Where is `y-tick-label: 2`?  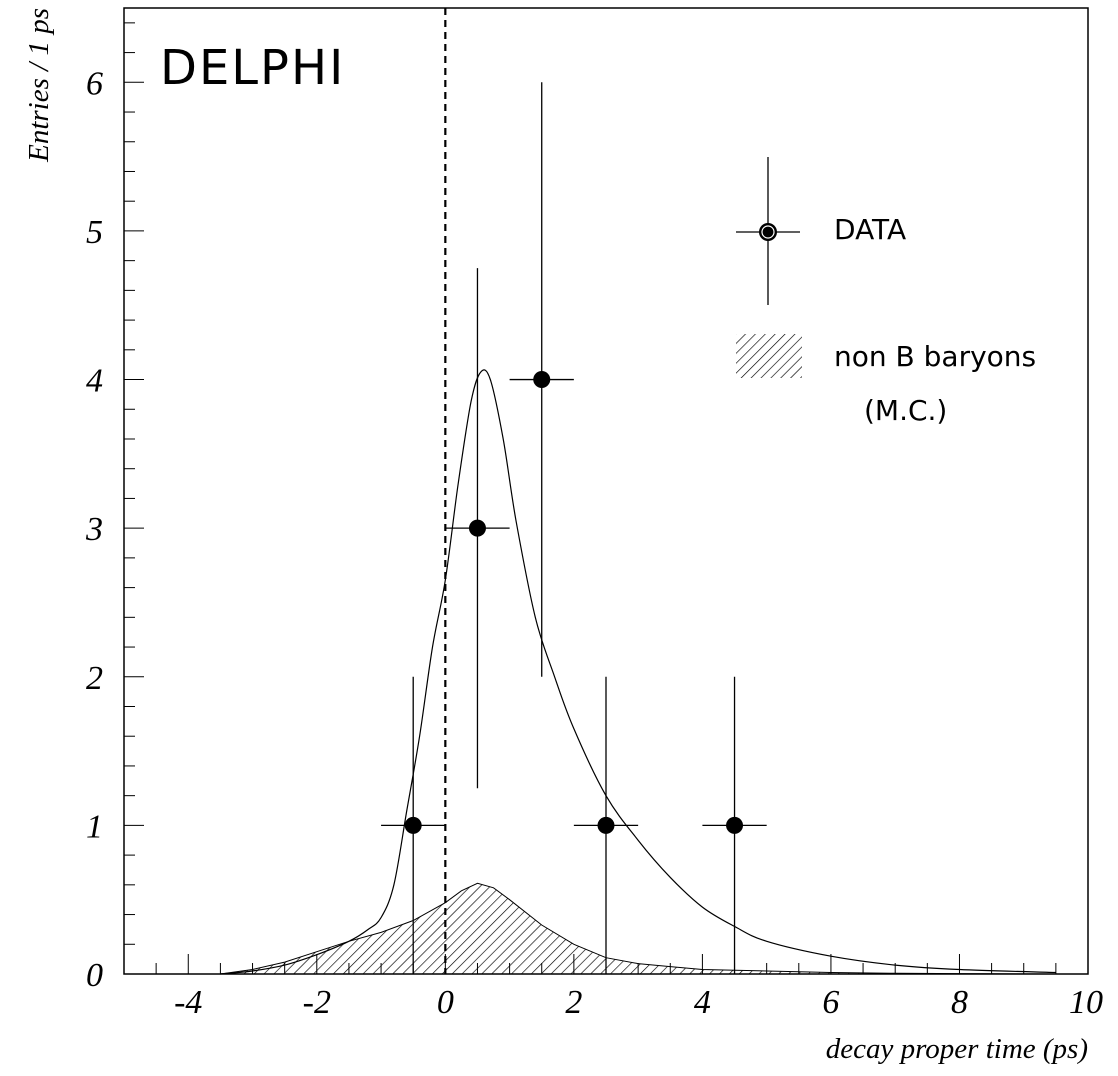 y-tick-label: 2 is located at coordinates (94, 678).